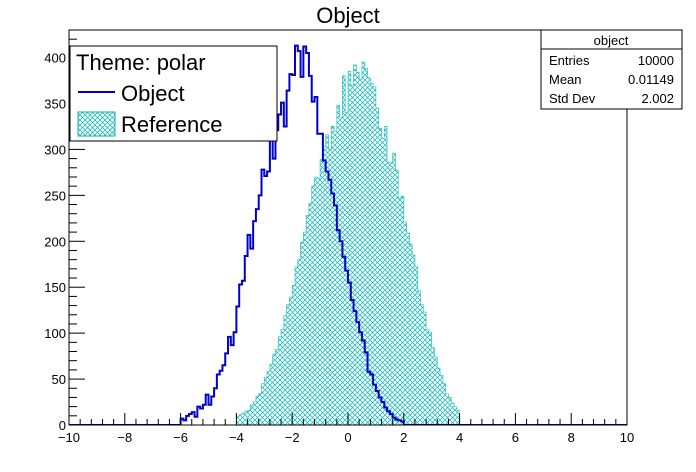  What do you see at coordinates (69, 437) in the screenshot?
I see `x-tick-label: −10` at bounding box center [69, 437].